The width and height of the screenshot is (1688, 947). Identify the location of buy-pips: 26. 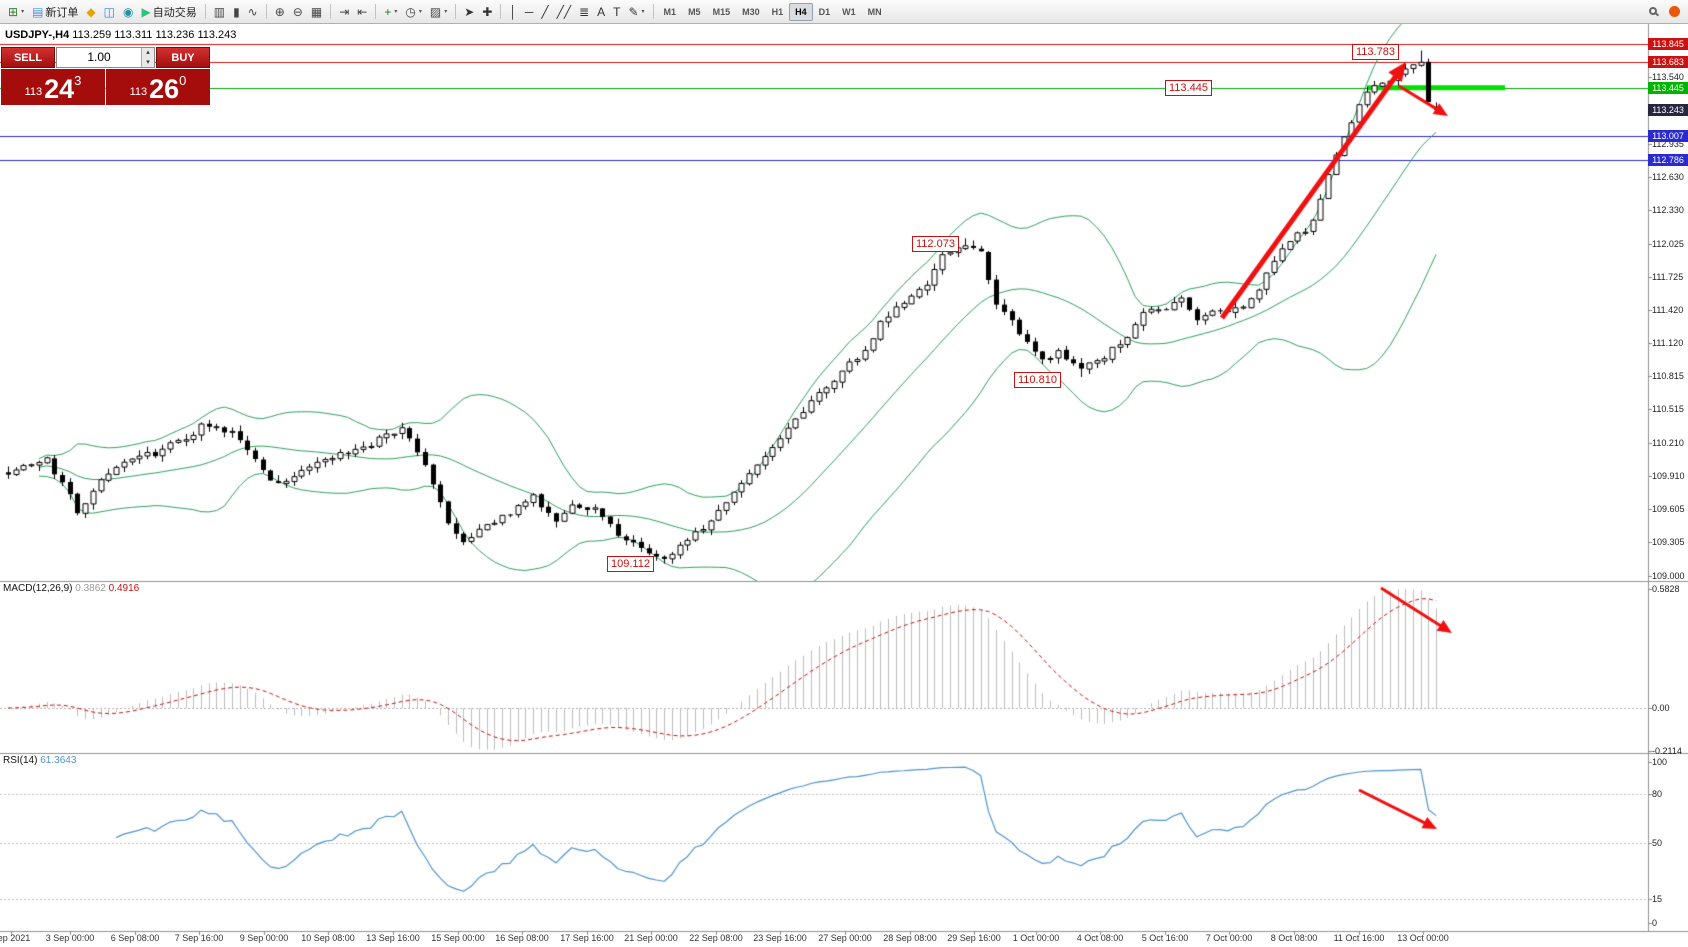
(164, 89).